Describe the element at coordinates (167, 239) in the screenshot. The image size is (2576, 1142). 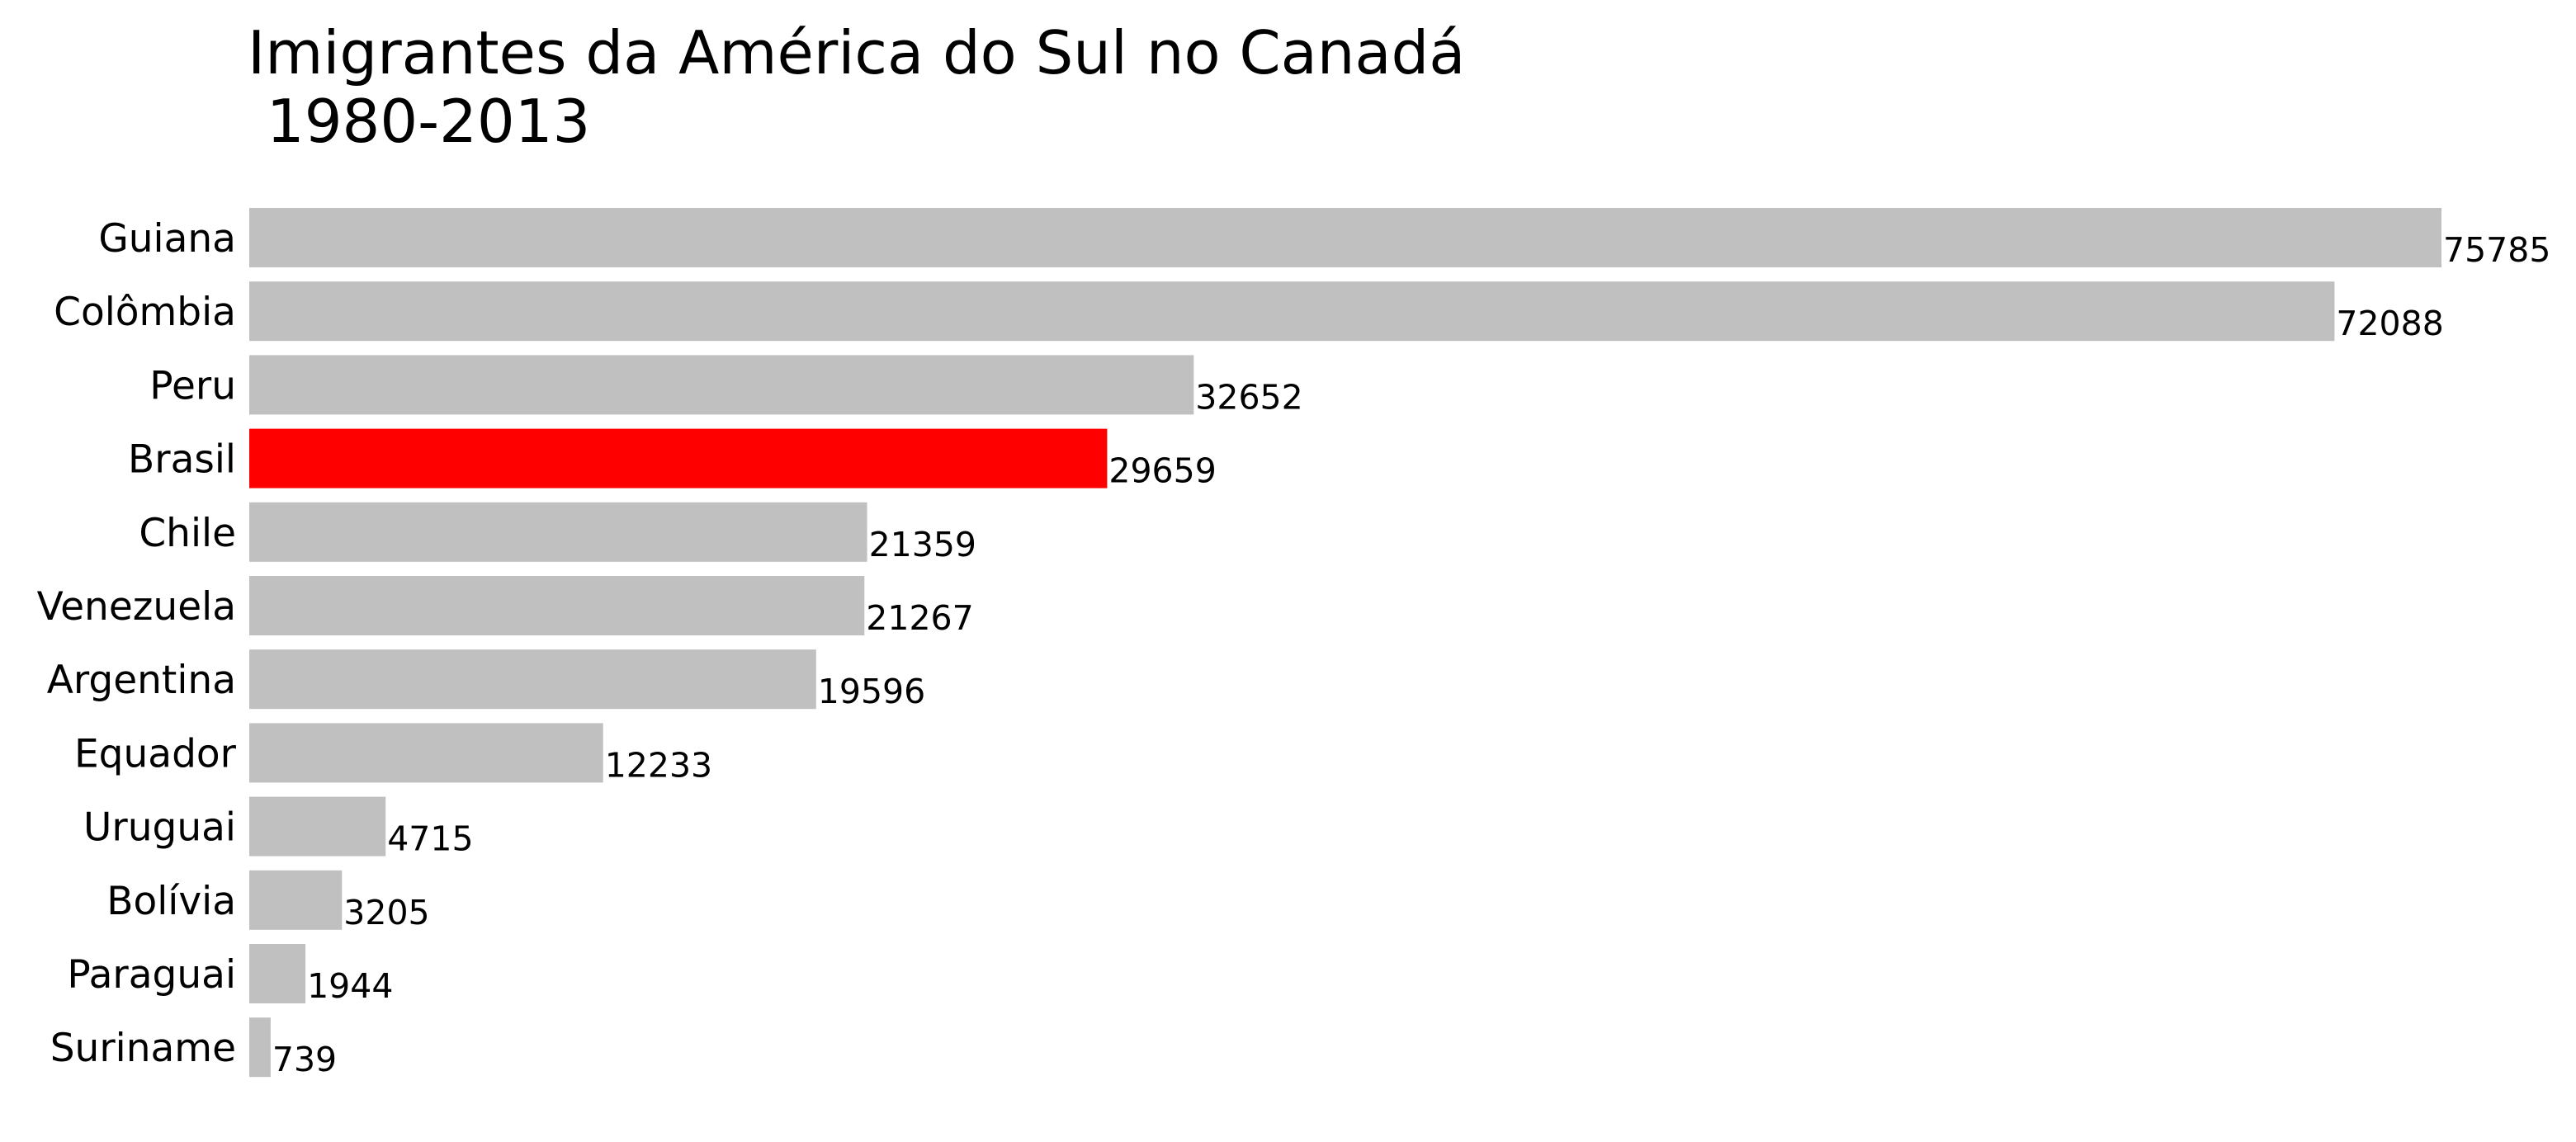
I see `category-label-guiana: Guiana` at that location.